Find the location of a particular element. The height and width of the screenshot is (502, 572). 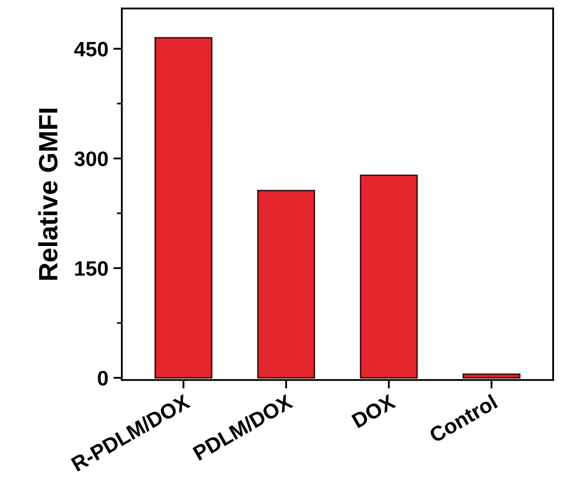

x-tick-label: DOX is located at coordinates (373, 411).